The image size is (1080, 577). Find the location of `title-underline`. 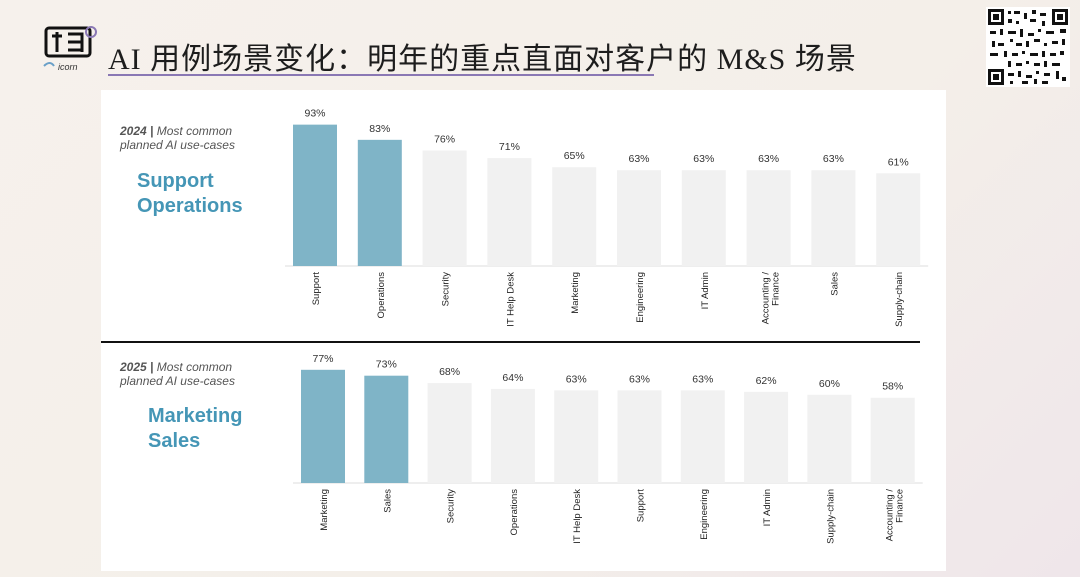

title-underline is located at coordinates (381, 75).